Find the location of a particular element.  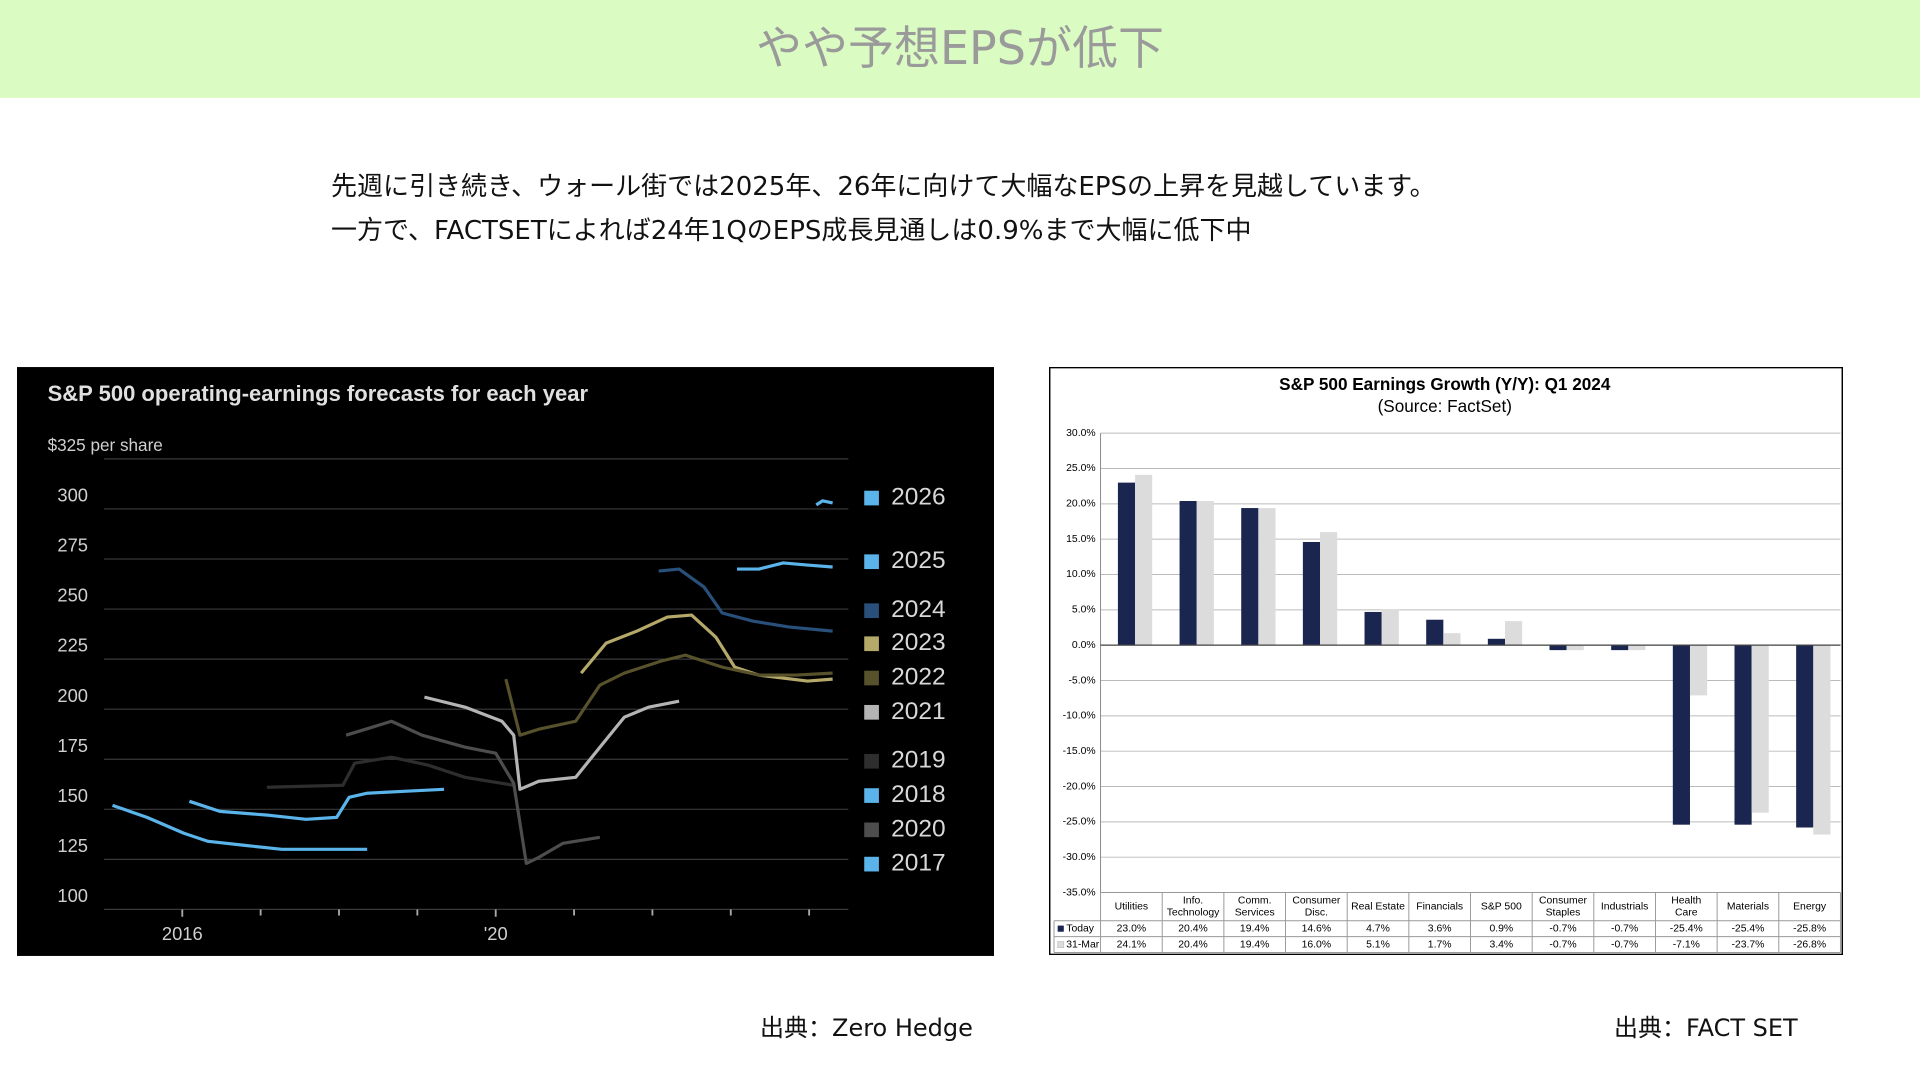

table-value: 19.4% is located at coordinates (1255, 944).